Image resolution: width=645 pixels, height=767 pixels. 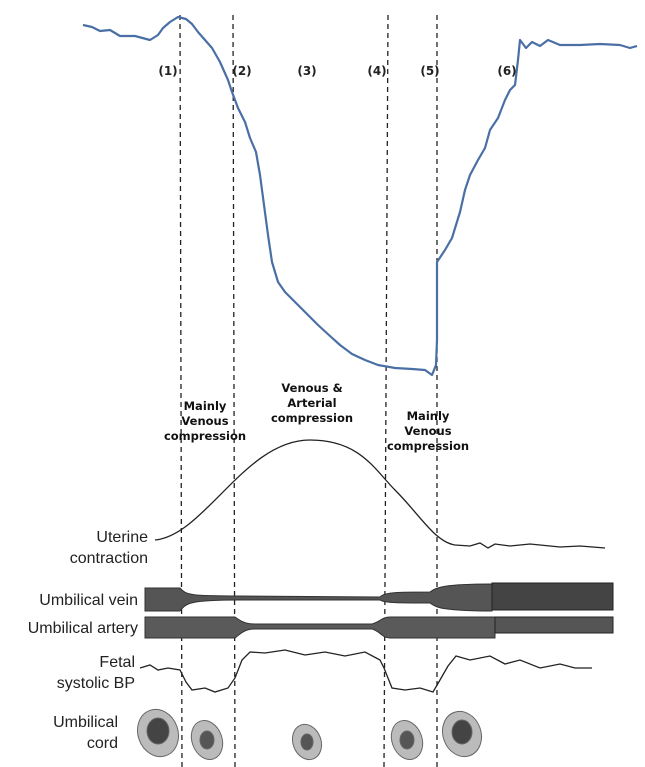 I want to click on row-label: Umbilical, so click(x=85, y=722).